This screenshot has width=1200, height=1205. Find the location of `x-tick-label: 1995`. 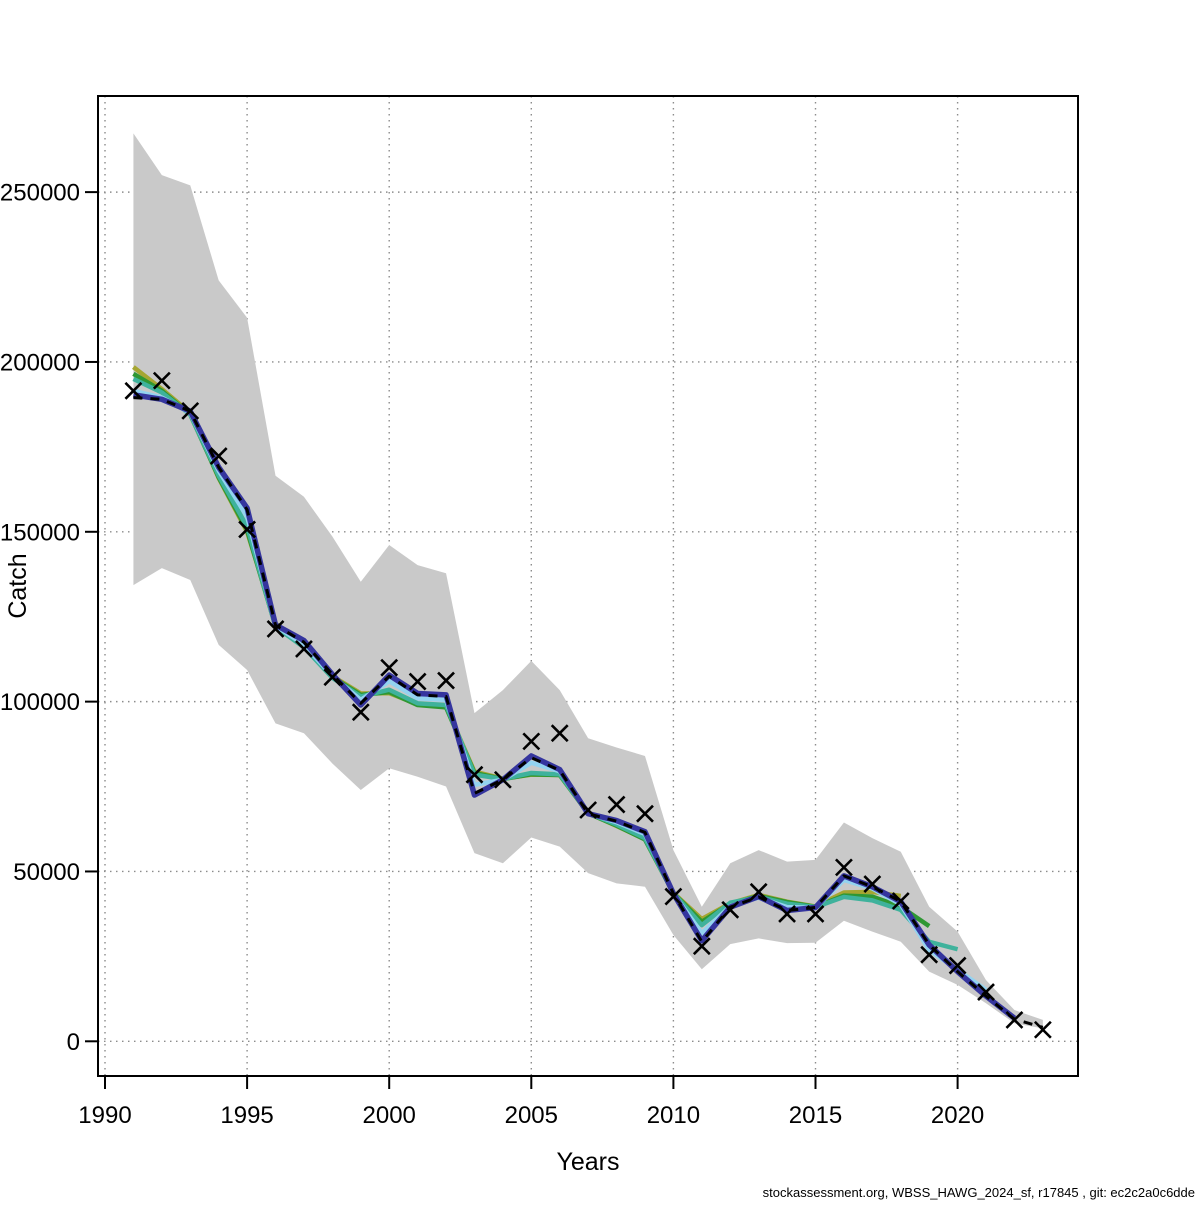

x-tick-label: 1995 is located at coordinates (246, 1115).